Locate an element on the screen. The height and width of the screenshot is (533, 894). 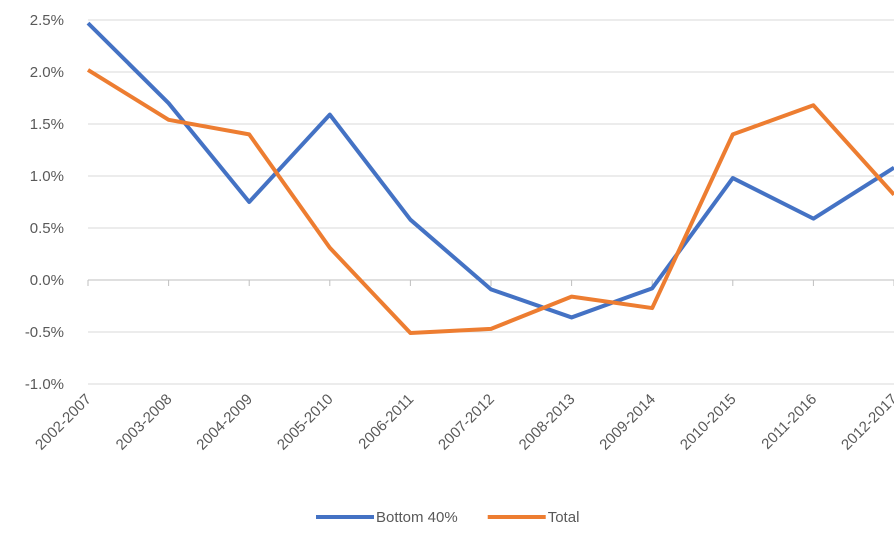
y-tick-label: 2.0% is located at coordinates (47, 72).